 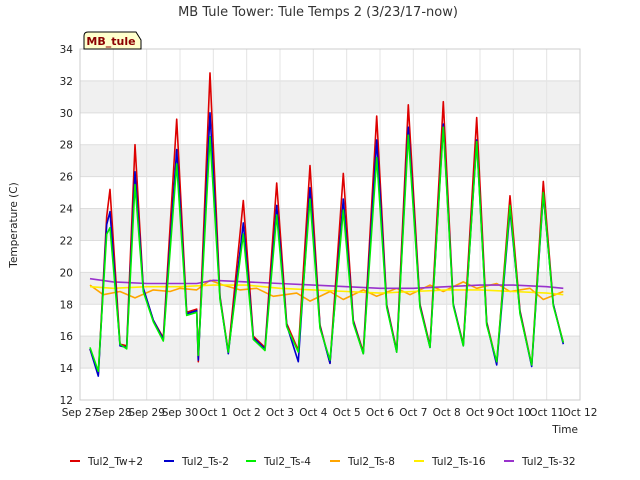 I want to click on x-tick-label: Oct 8, so click(x=447, y=413).